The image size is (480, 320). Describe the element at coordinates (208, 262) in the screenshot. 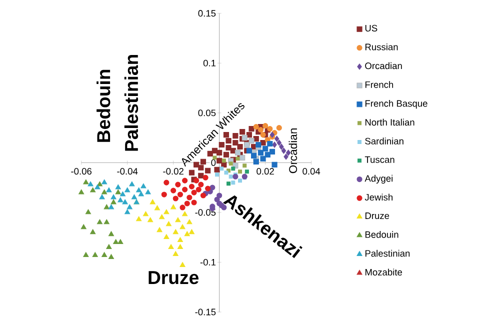

I see `y-tick-label: -0.1` at that location.